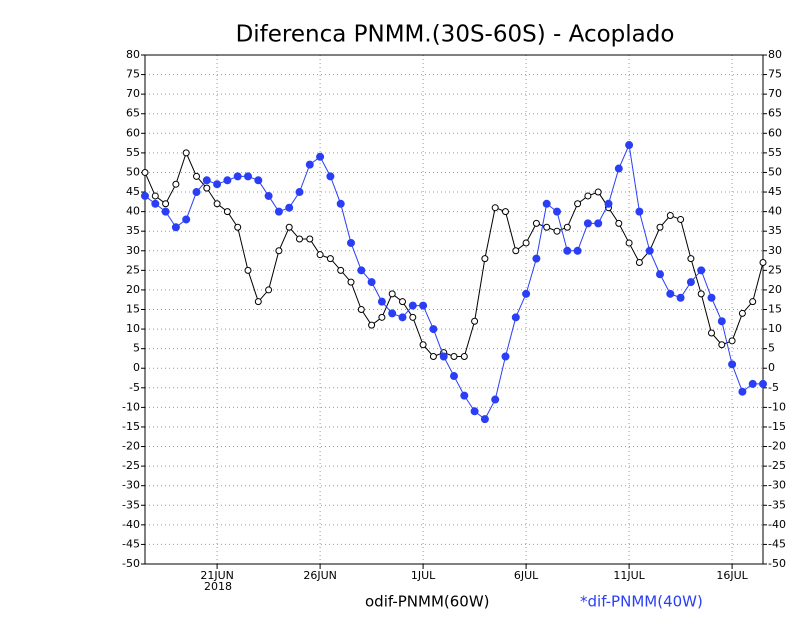 Image resolution: width=800 pixels, height=618 pixels. I want to click on y2-tick-label: -30, so click(777, 485).